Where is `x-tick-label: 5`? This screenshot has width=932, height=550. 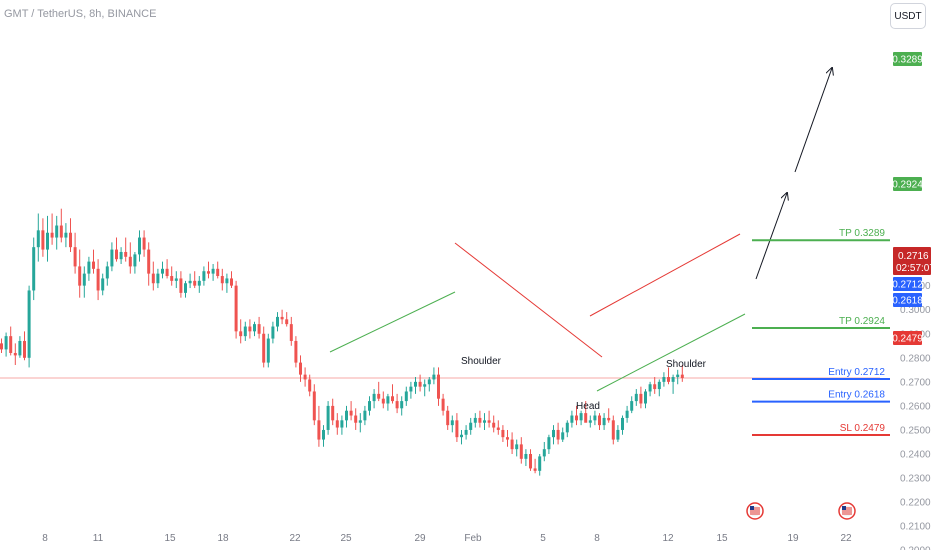
x-tick-label: 5 is located at coordinates (543, 538).